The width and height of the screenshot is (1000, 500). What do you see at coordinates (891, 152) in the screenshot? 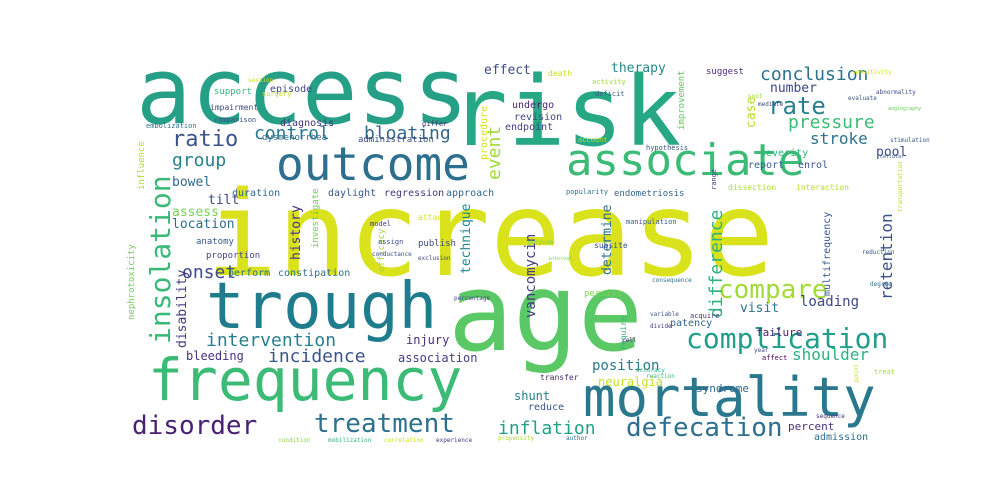
I see `word-pool: pool` at bounding box center [891, 152].